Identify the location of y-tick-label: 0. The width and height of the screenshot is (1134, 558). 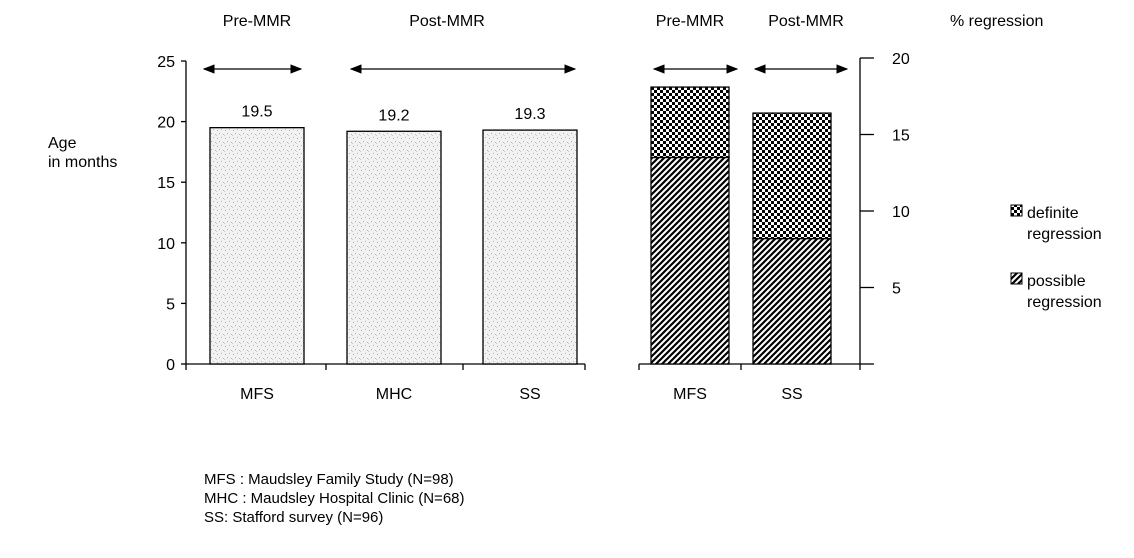
(170, 365).